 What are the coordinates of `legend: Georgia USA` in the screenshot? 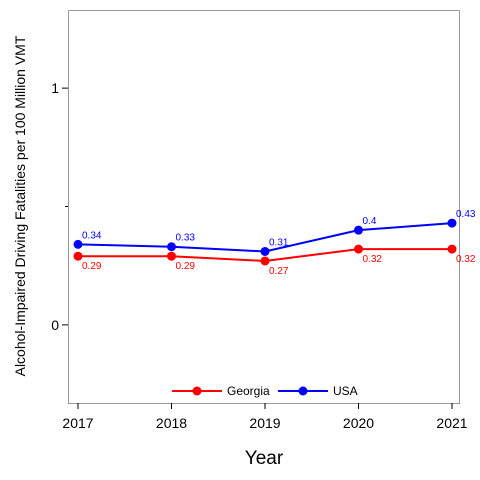 It's located at (265, 391).